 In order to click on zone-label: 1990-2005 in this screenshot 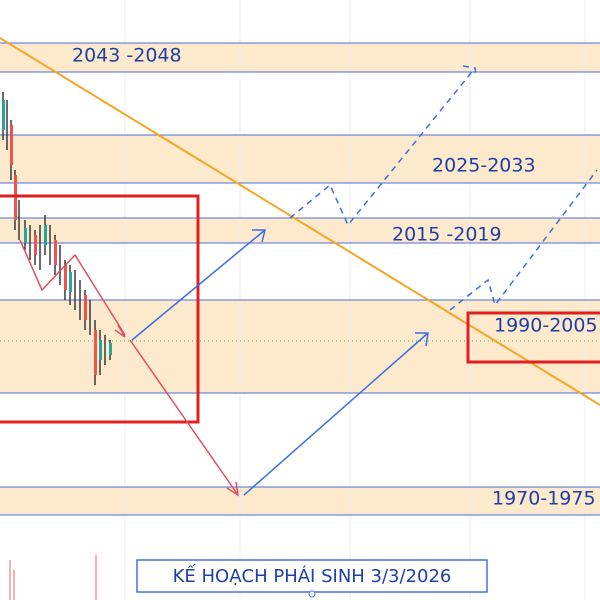, I will do `click(546, 326)`.